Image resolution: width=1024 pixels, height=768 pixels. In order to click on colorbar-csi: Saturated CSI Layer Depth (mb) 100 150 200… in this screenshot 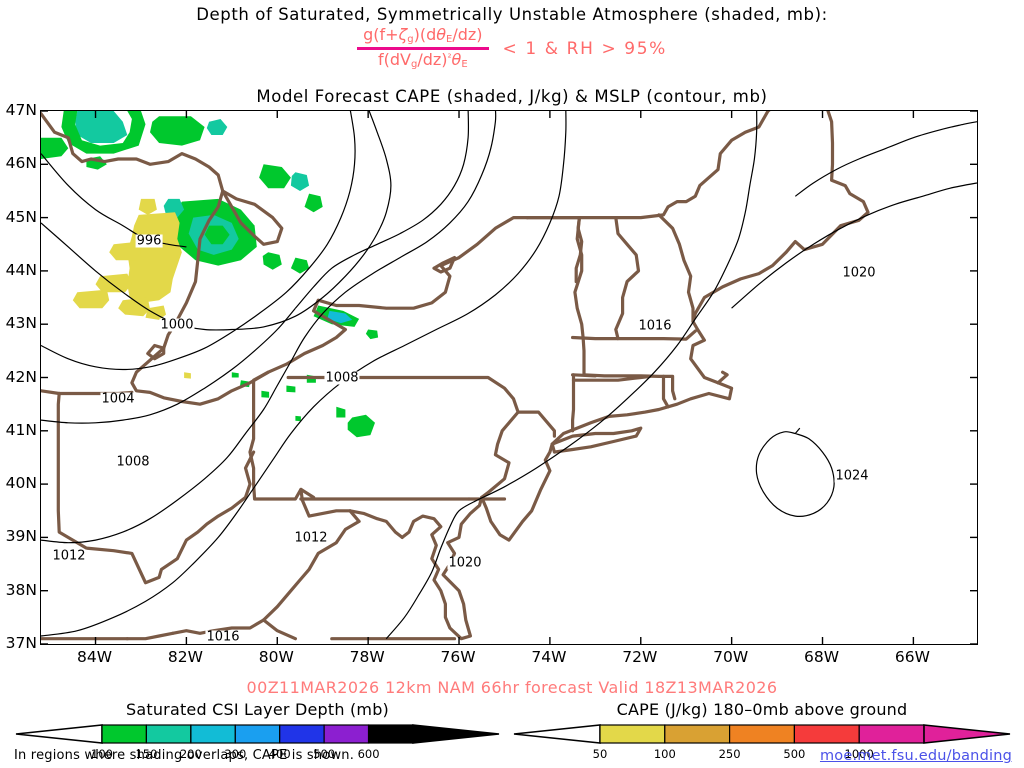, I will do `click(257, 731)`.